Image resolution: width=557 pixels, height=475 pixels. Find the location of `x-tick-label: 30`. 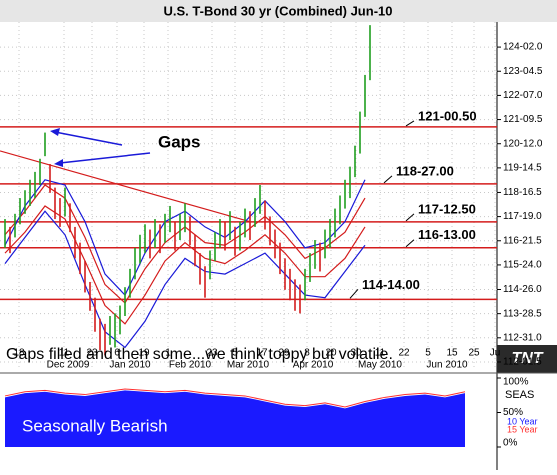

x-tick-label: 30 is located at coordinates (356, 353).